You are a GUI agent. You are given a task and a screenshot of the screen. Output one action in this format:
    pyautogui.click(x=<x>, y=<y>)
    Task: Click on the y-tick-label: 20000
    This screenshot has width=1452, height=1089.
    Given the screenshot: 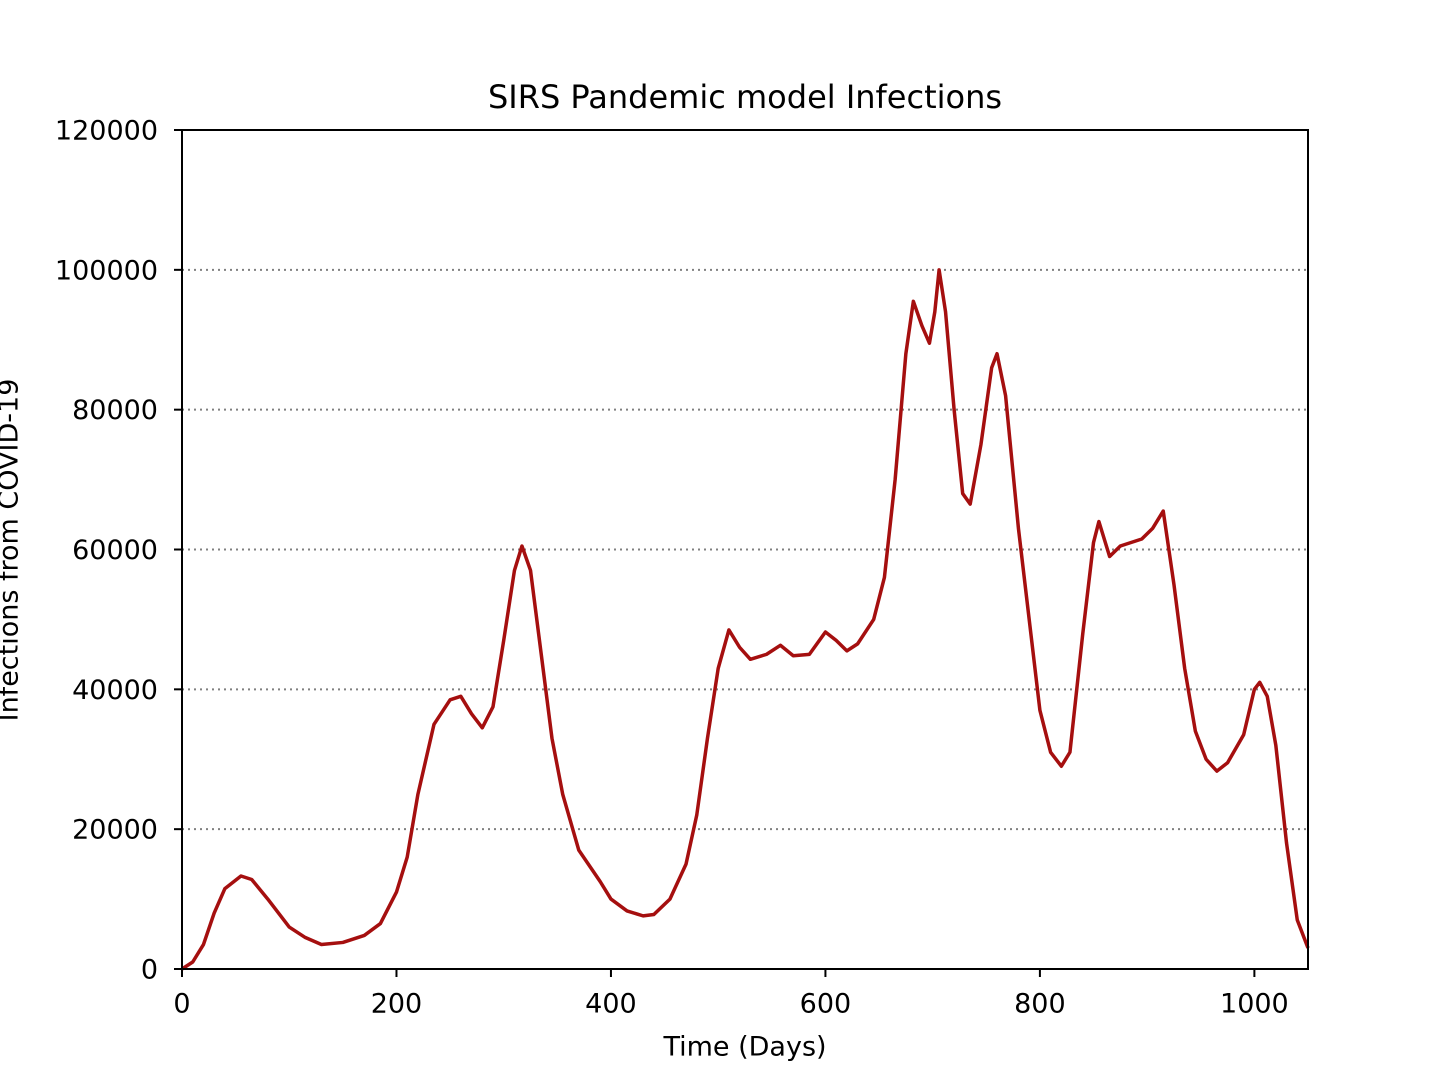 What is the action you would take?
    pyautogui.click(x=115, y=830)
    